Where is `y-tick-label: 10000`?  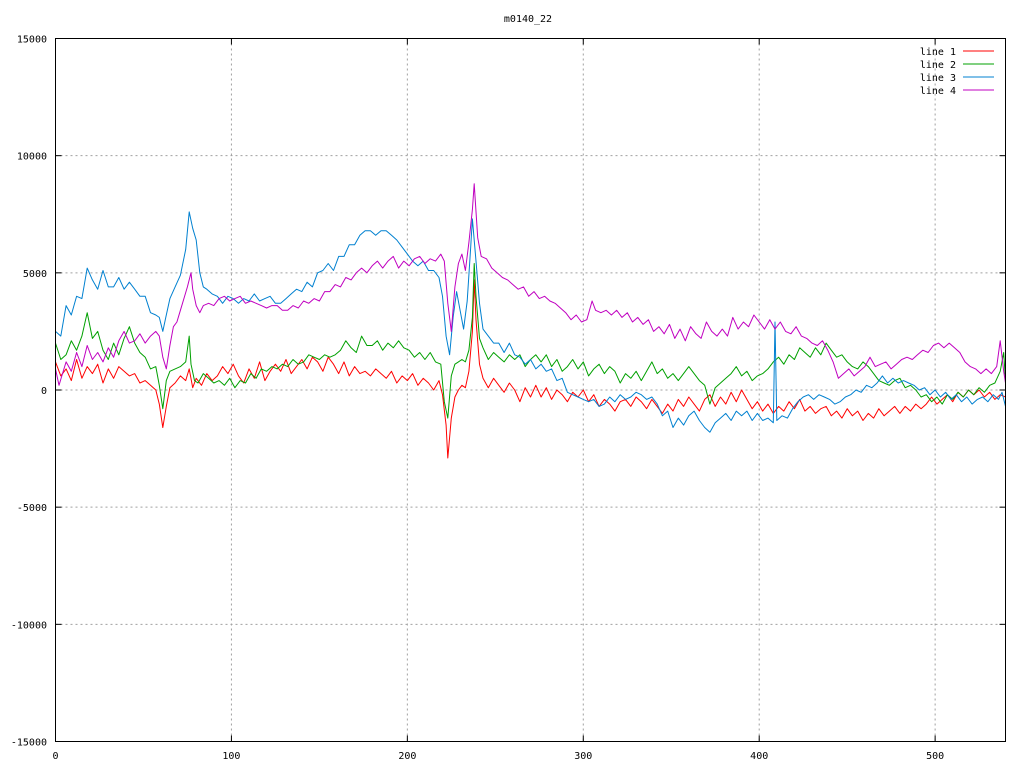 y-tick-label: 10000 is located at coordinates (32, 157).